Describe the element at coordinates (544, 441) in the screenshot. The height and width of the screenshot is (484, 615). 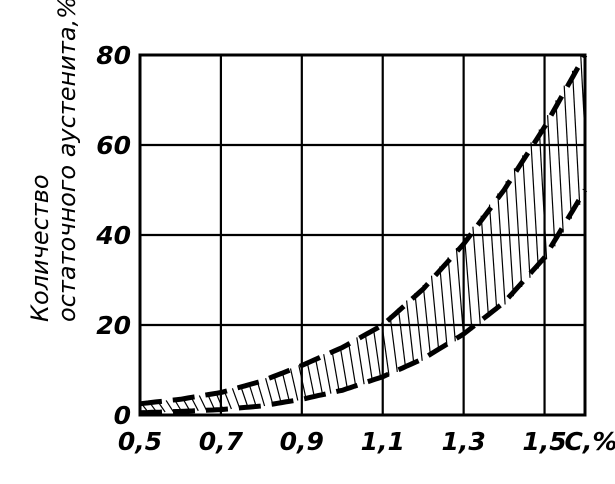
I see `x-tick-label-5: 1,5` at that location.